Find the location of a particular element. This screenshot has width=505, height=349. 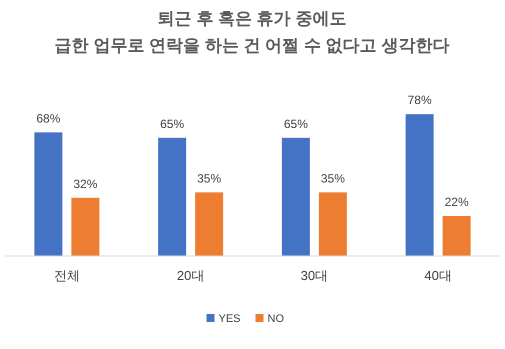

data-label: 32% is located at coordinates (85, 183).